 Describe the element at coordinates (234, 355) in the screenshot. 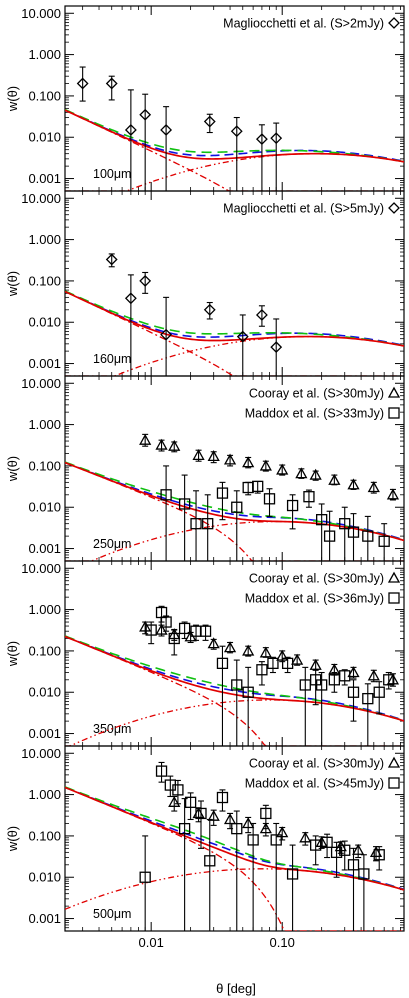

I see `two-halo-curve` at that location.